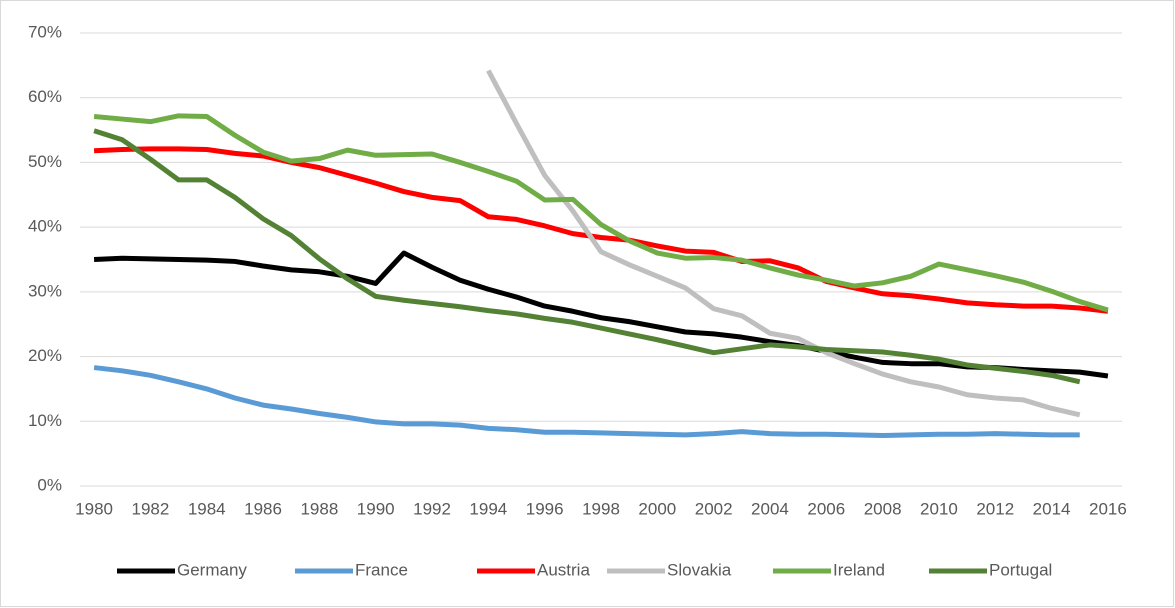 Image resolution: width=1175 pixels, height=608 pixels. What do you see at coordinates (94, 508) in the screenshot?
I see `x-tick-label: 1980` at bounding box center [94, 508].